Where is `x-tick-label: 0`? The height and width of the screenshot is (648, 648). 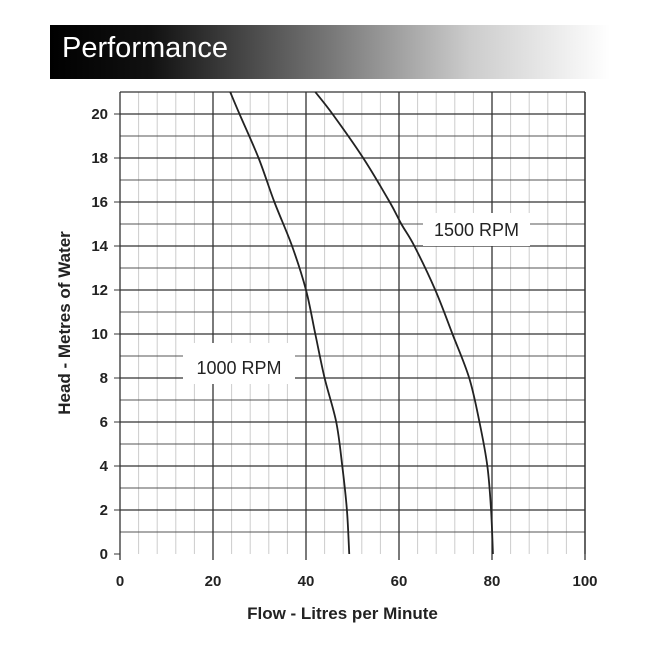
x-tick-label: 0 is located at coordinates (120, 581).